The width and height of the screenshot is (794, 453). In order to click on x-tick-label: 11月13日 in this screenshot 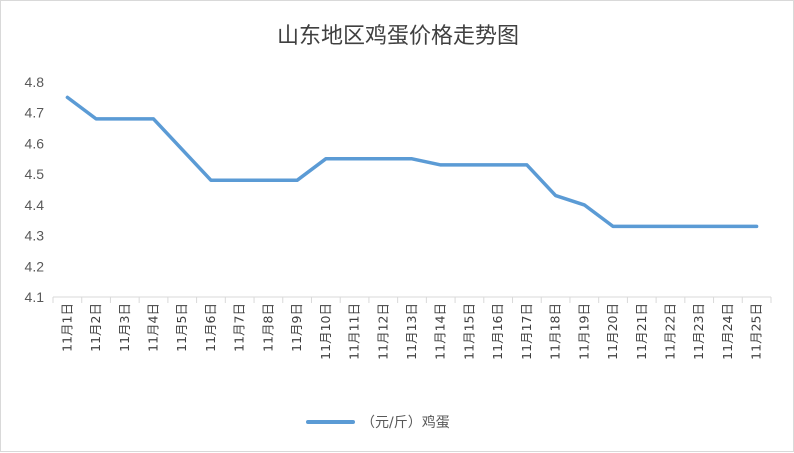, I will do `click(411, 331)`.